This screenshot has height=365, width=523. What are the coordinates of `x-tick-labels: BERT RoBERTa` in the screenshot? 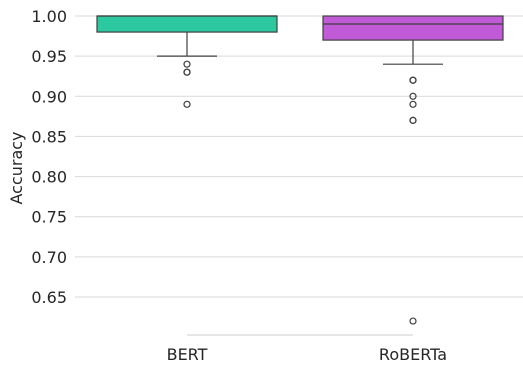 It's located at (307, 354).